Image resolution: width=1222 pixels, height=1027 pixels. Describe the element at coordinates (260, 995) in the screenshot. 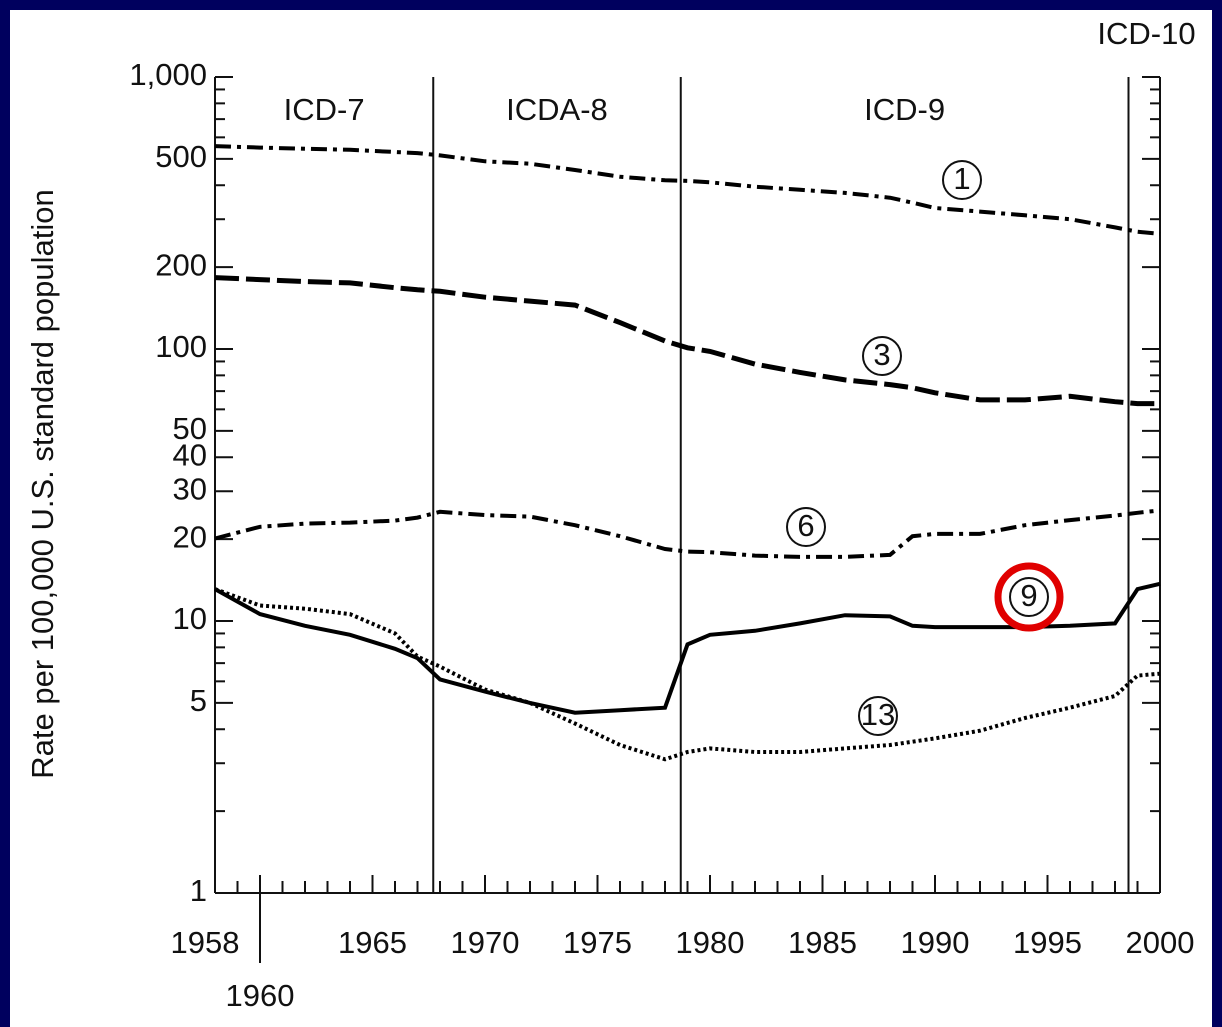

I see `x-tick-label: 1960` at that location.